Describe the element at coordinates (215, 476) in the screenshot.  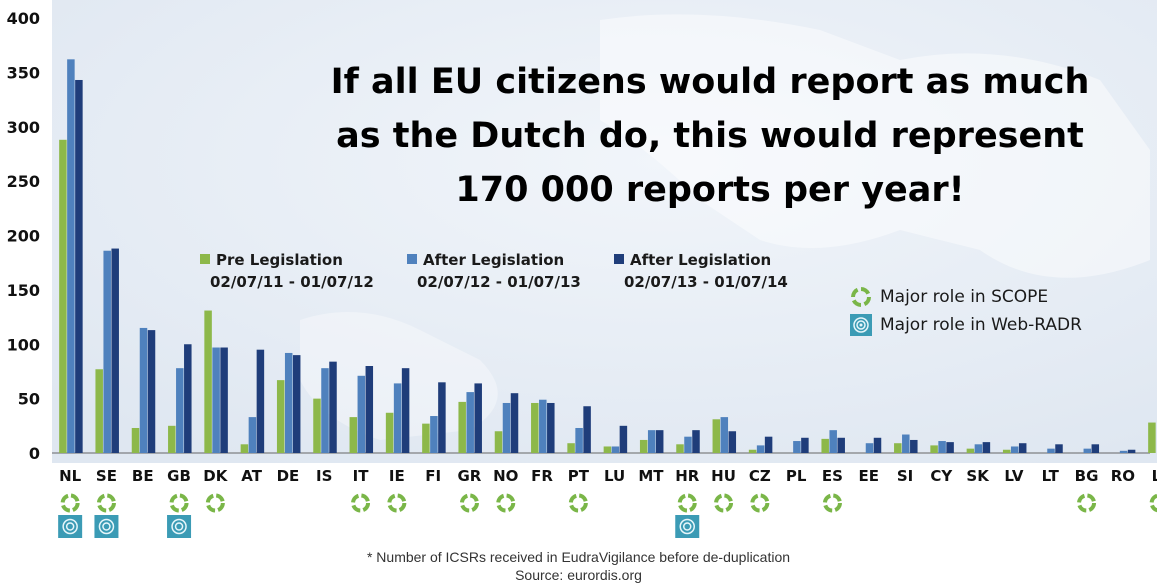
I see `x-tick-label: DK` at that location.